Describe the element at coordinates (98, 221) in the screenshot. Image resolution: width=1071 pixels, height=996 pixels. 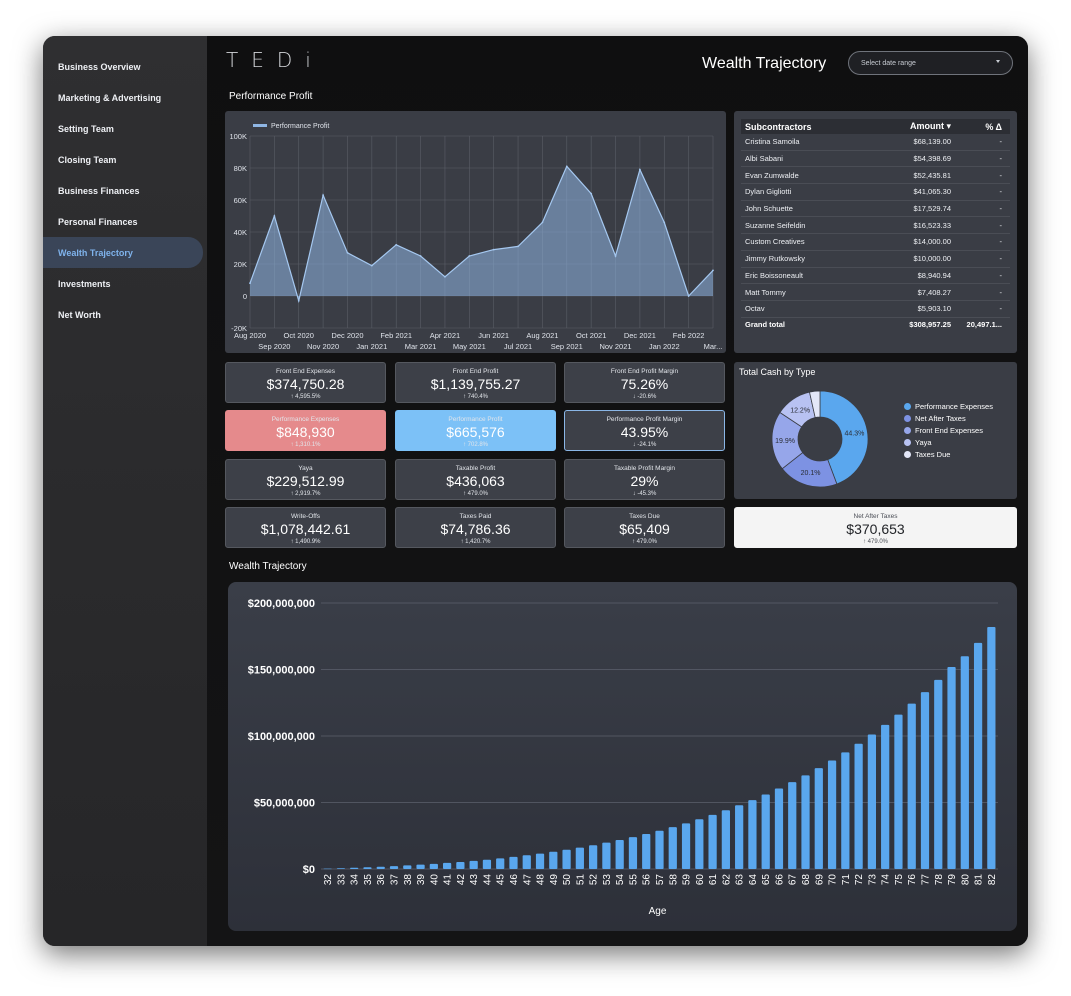
I see `sidebar-item-personal-finances: Personal Finances` at that location.